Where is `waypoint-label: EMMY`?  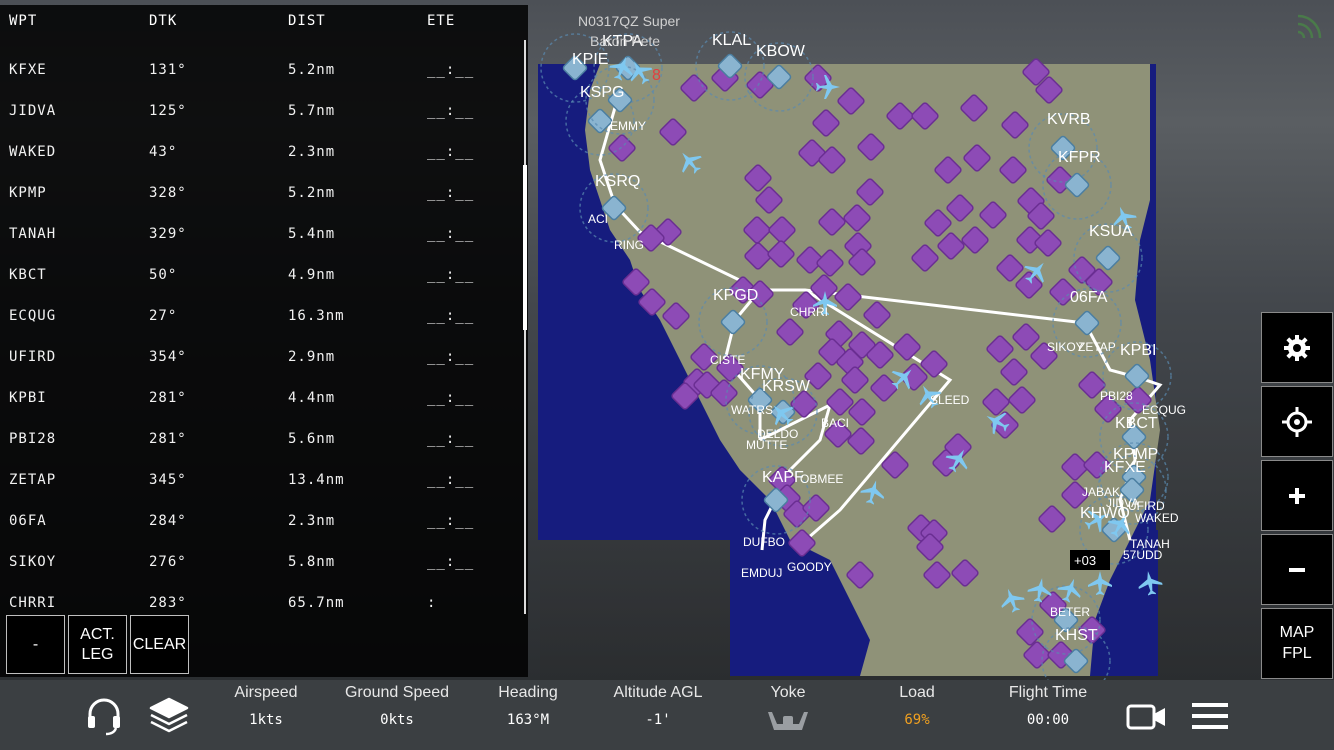 waypoint-label: EMMY is located at coordinates (628, 126).